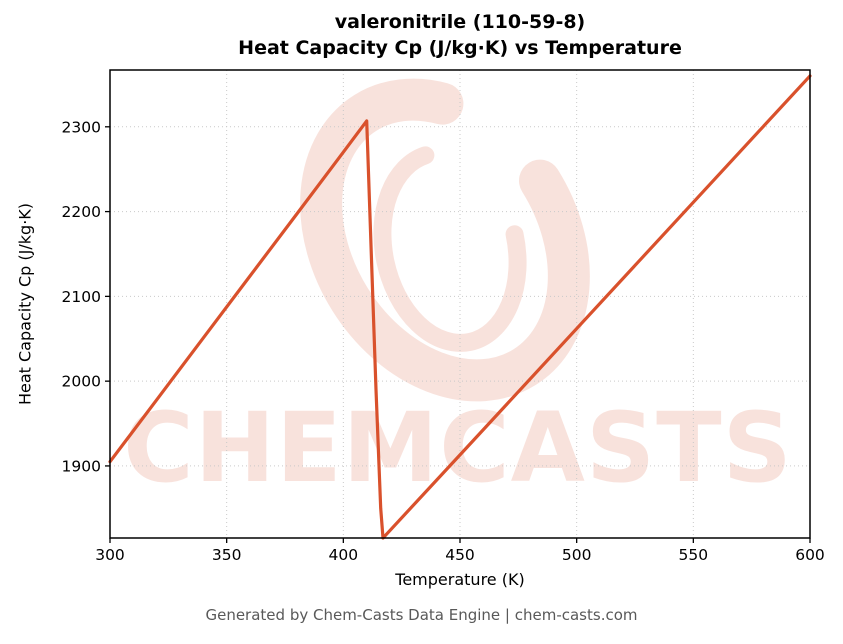 The width and height of the screenshot is (843, 644). I want to click on y-axis-label: Heat Capacity Cp (J/kg·K), so click(25, 304).